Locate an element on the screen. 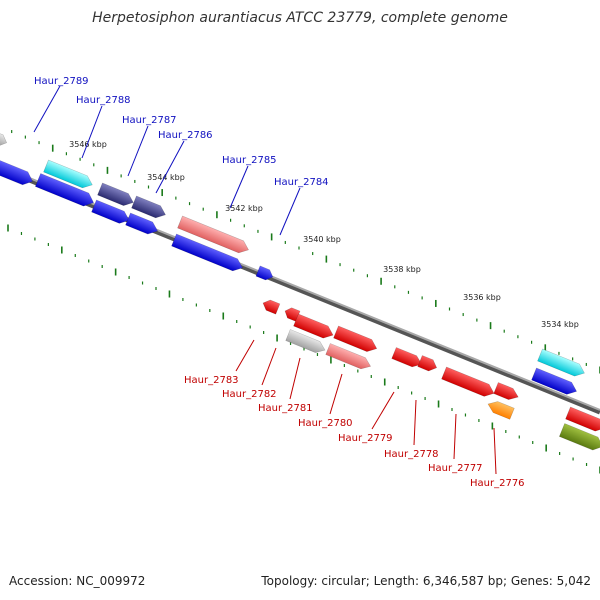  gene-label-reverse: Haur_2779 is located at coordinates (365, 438).